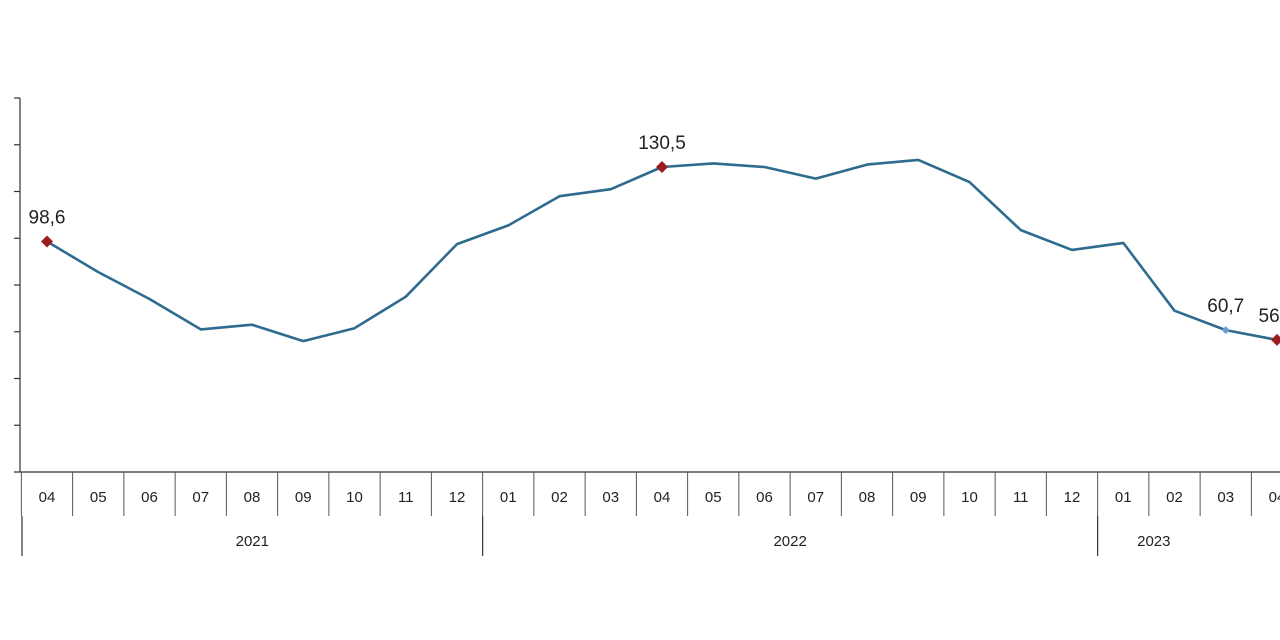 The image size is (1280, 640). Describe the element at coordinates (789, 541) in the screenshot. I see `year-label: 2022` at that location.